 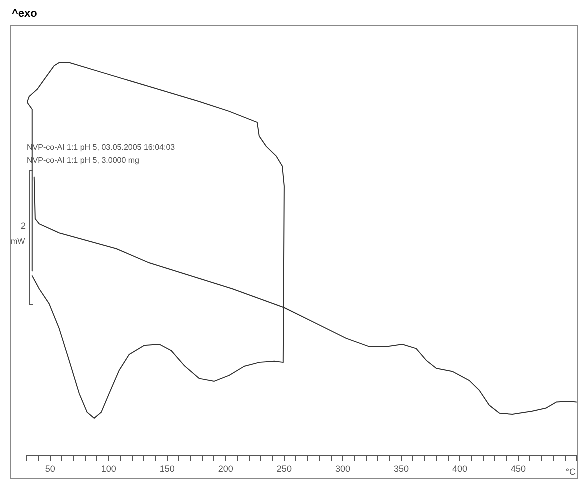 I want to click on text: 2, so click(x=23, y=226).